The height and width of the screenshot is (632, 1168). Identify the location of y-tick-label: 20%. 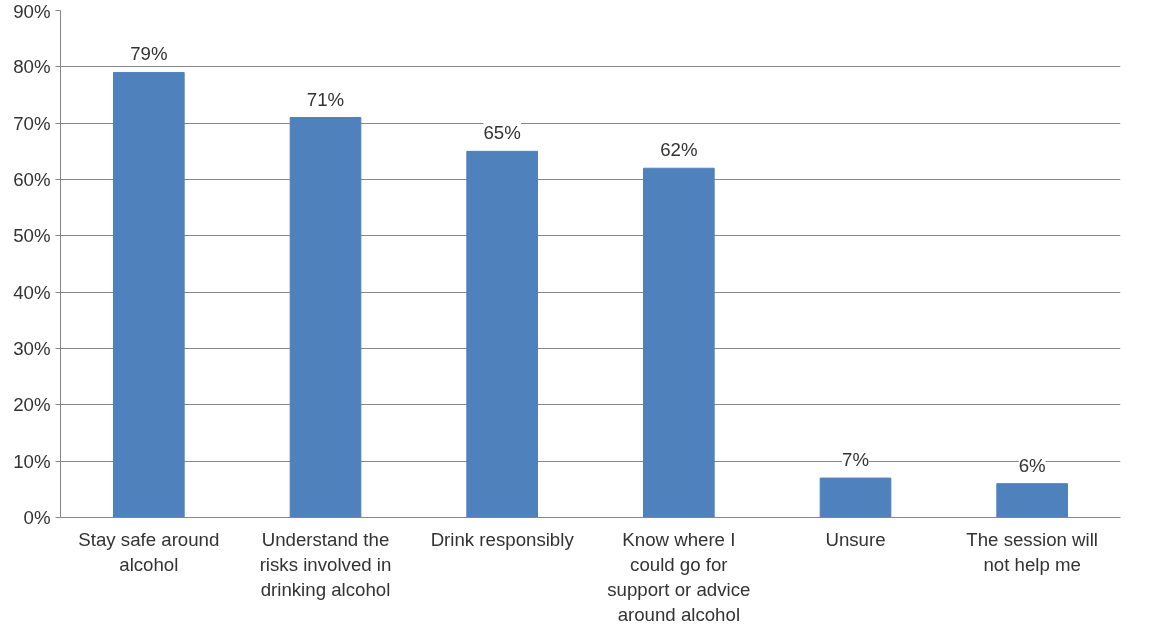
(32, 405).